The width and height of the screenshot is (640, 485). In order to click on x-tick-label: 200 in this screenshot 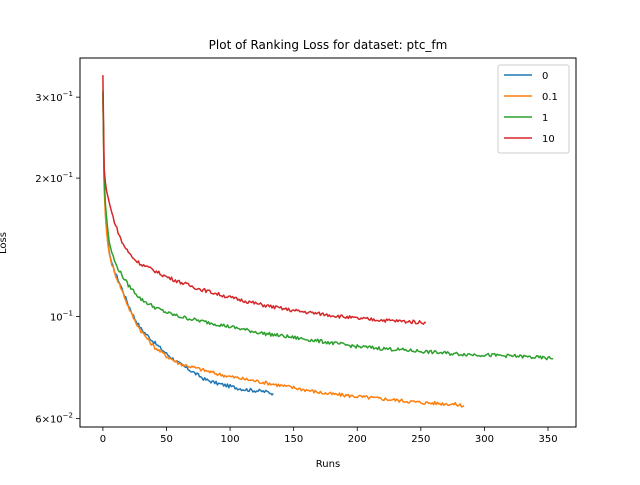, I will do `click(357, 439)`.